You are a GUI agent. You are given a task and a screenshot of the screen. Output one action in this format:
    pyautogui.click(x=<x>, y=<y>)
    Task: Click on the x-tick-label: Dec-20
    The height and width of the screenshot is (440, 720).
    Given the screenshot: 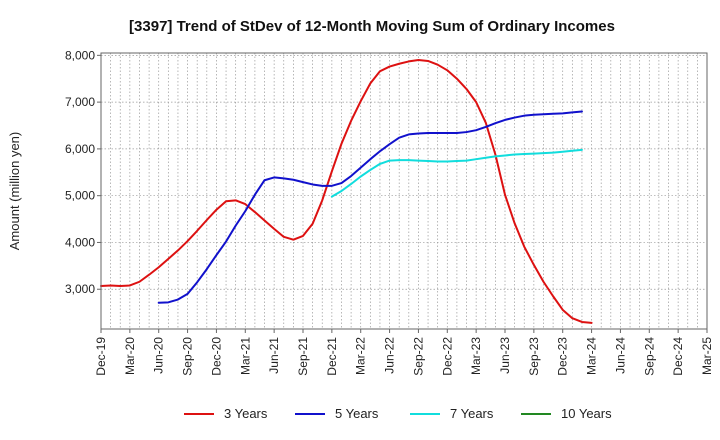 What is the action you would take?
    pyautogui.click(x=216, y=356)
    